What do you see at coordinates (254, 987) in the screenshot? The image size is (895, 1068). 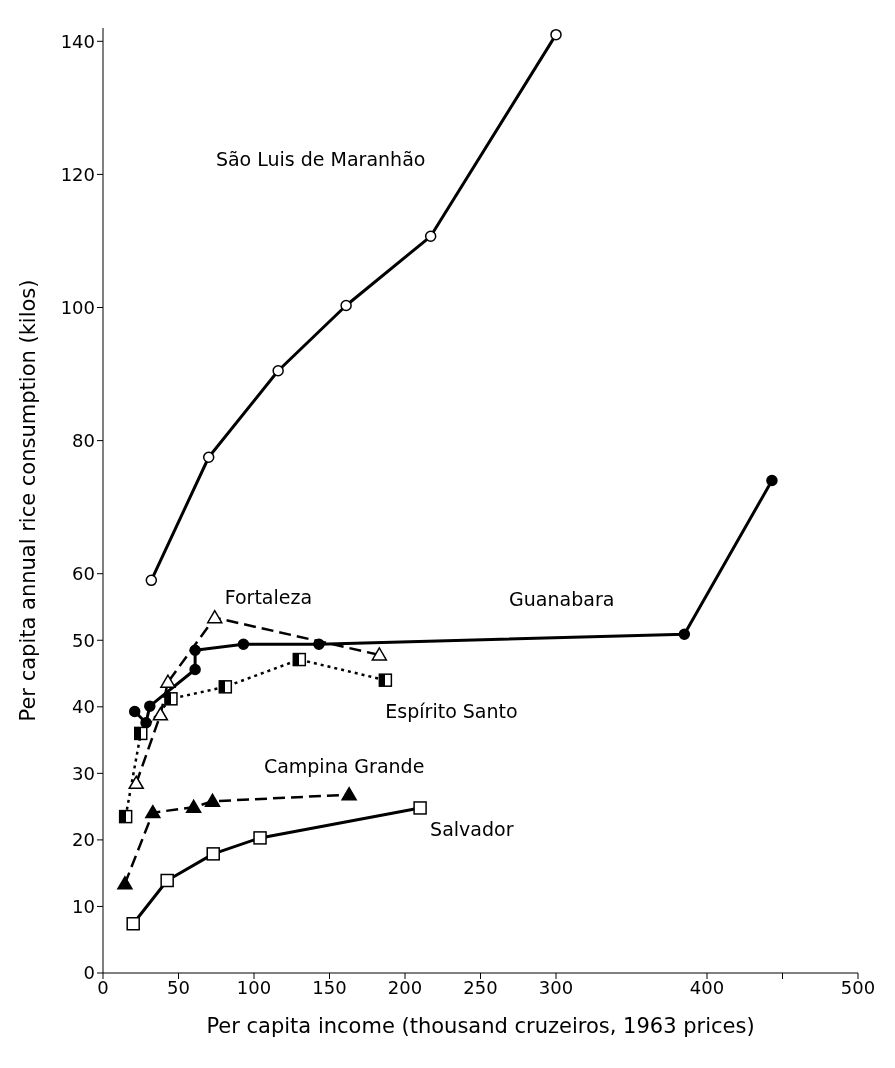 I see `x-tick-label: 100` at bounding box center [254, 987].